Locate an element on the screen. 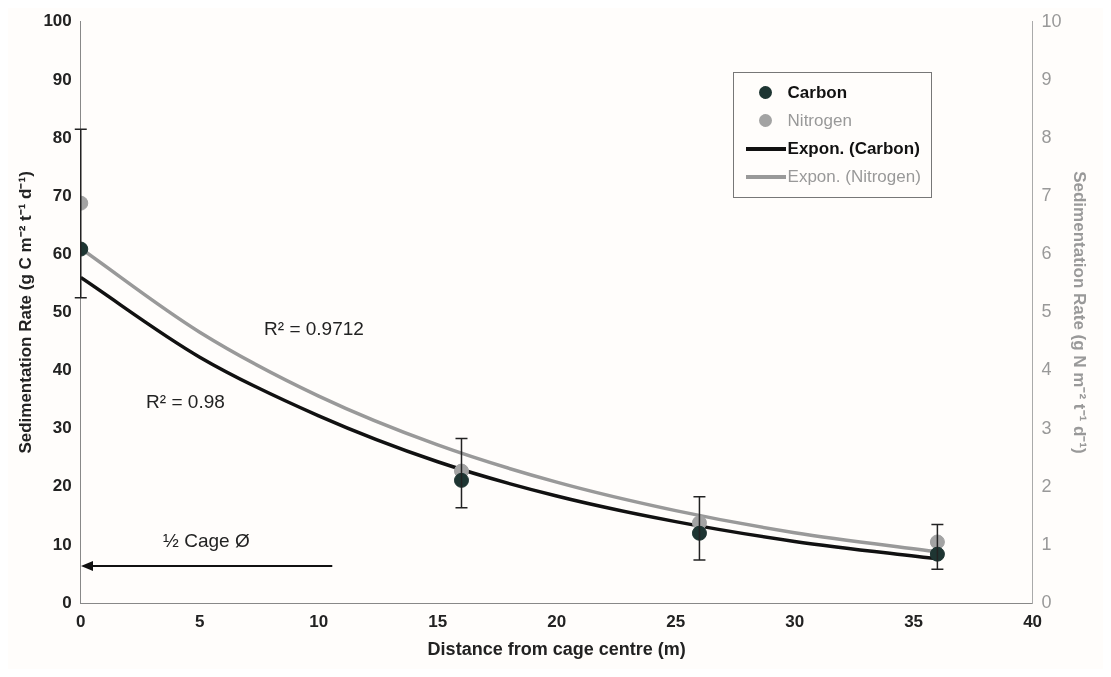  x-tick-label: 30 is located at coordinates (795, 621).